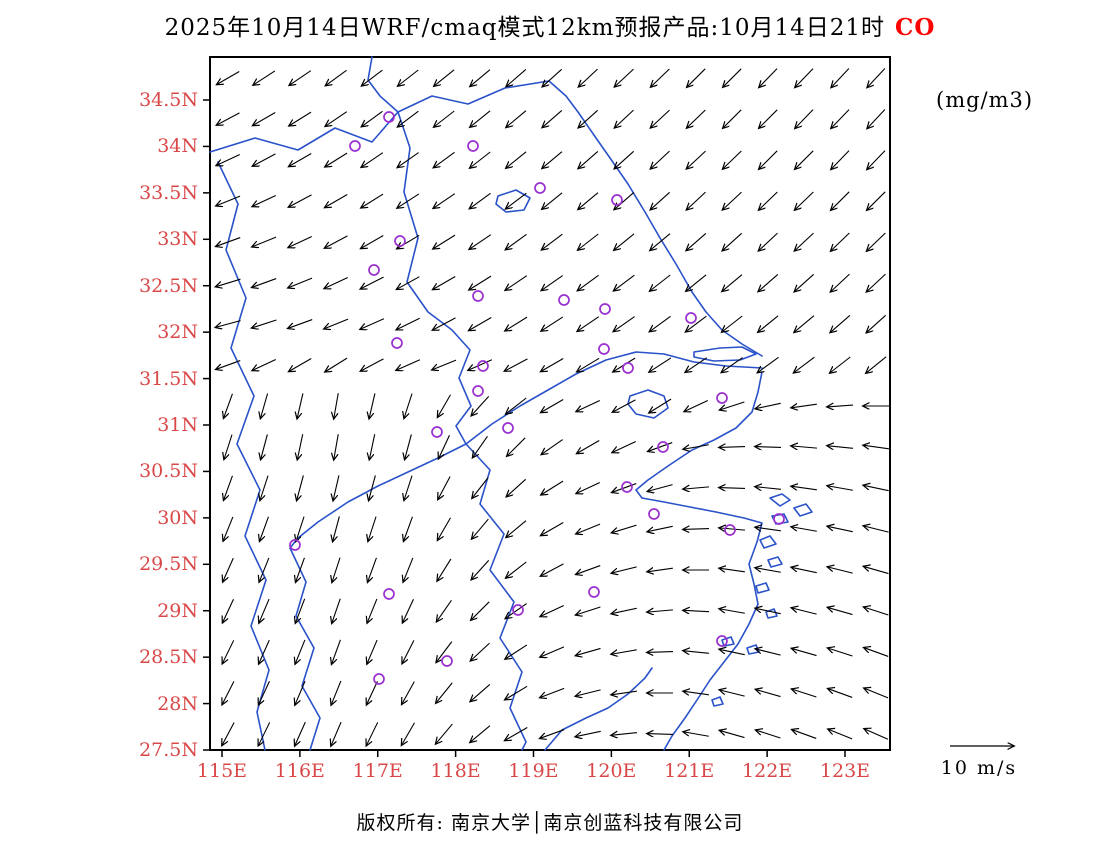  I want to click on lat-axis-label: 31.5N, so click(168, 378).